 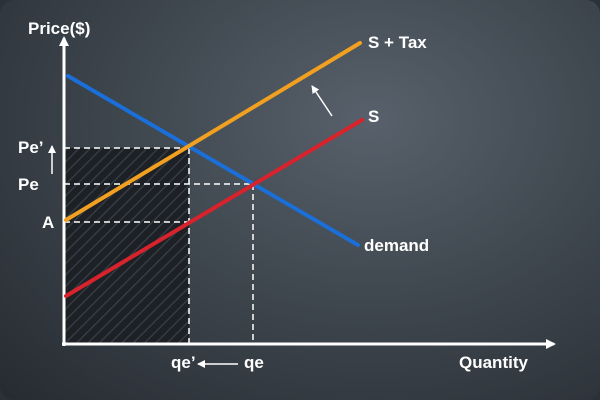 I want to click on price-label-pe: Pe, so click(x=28, y=184).